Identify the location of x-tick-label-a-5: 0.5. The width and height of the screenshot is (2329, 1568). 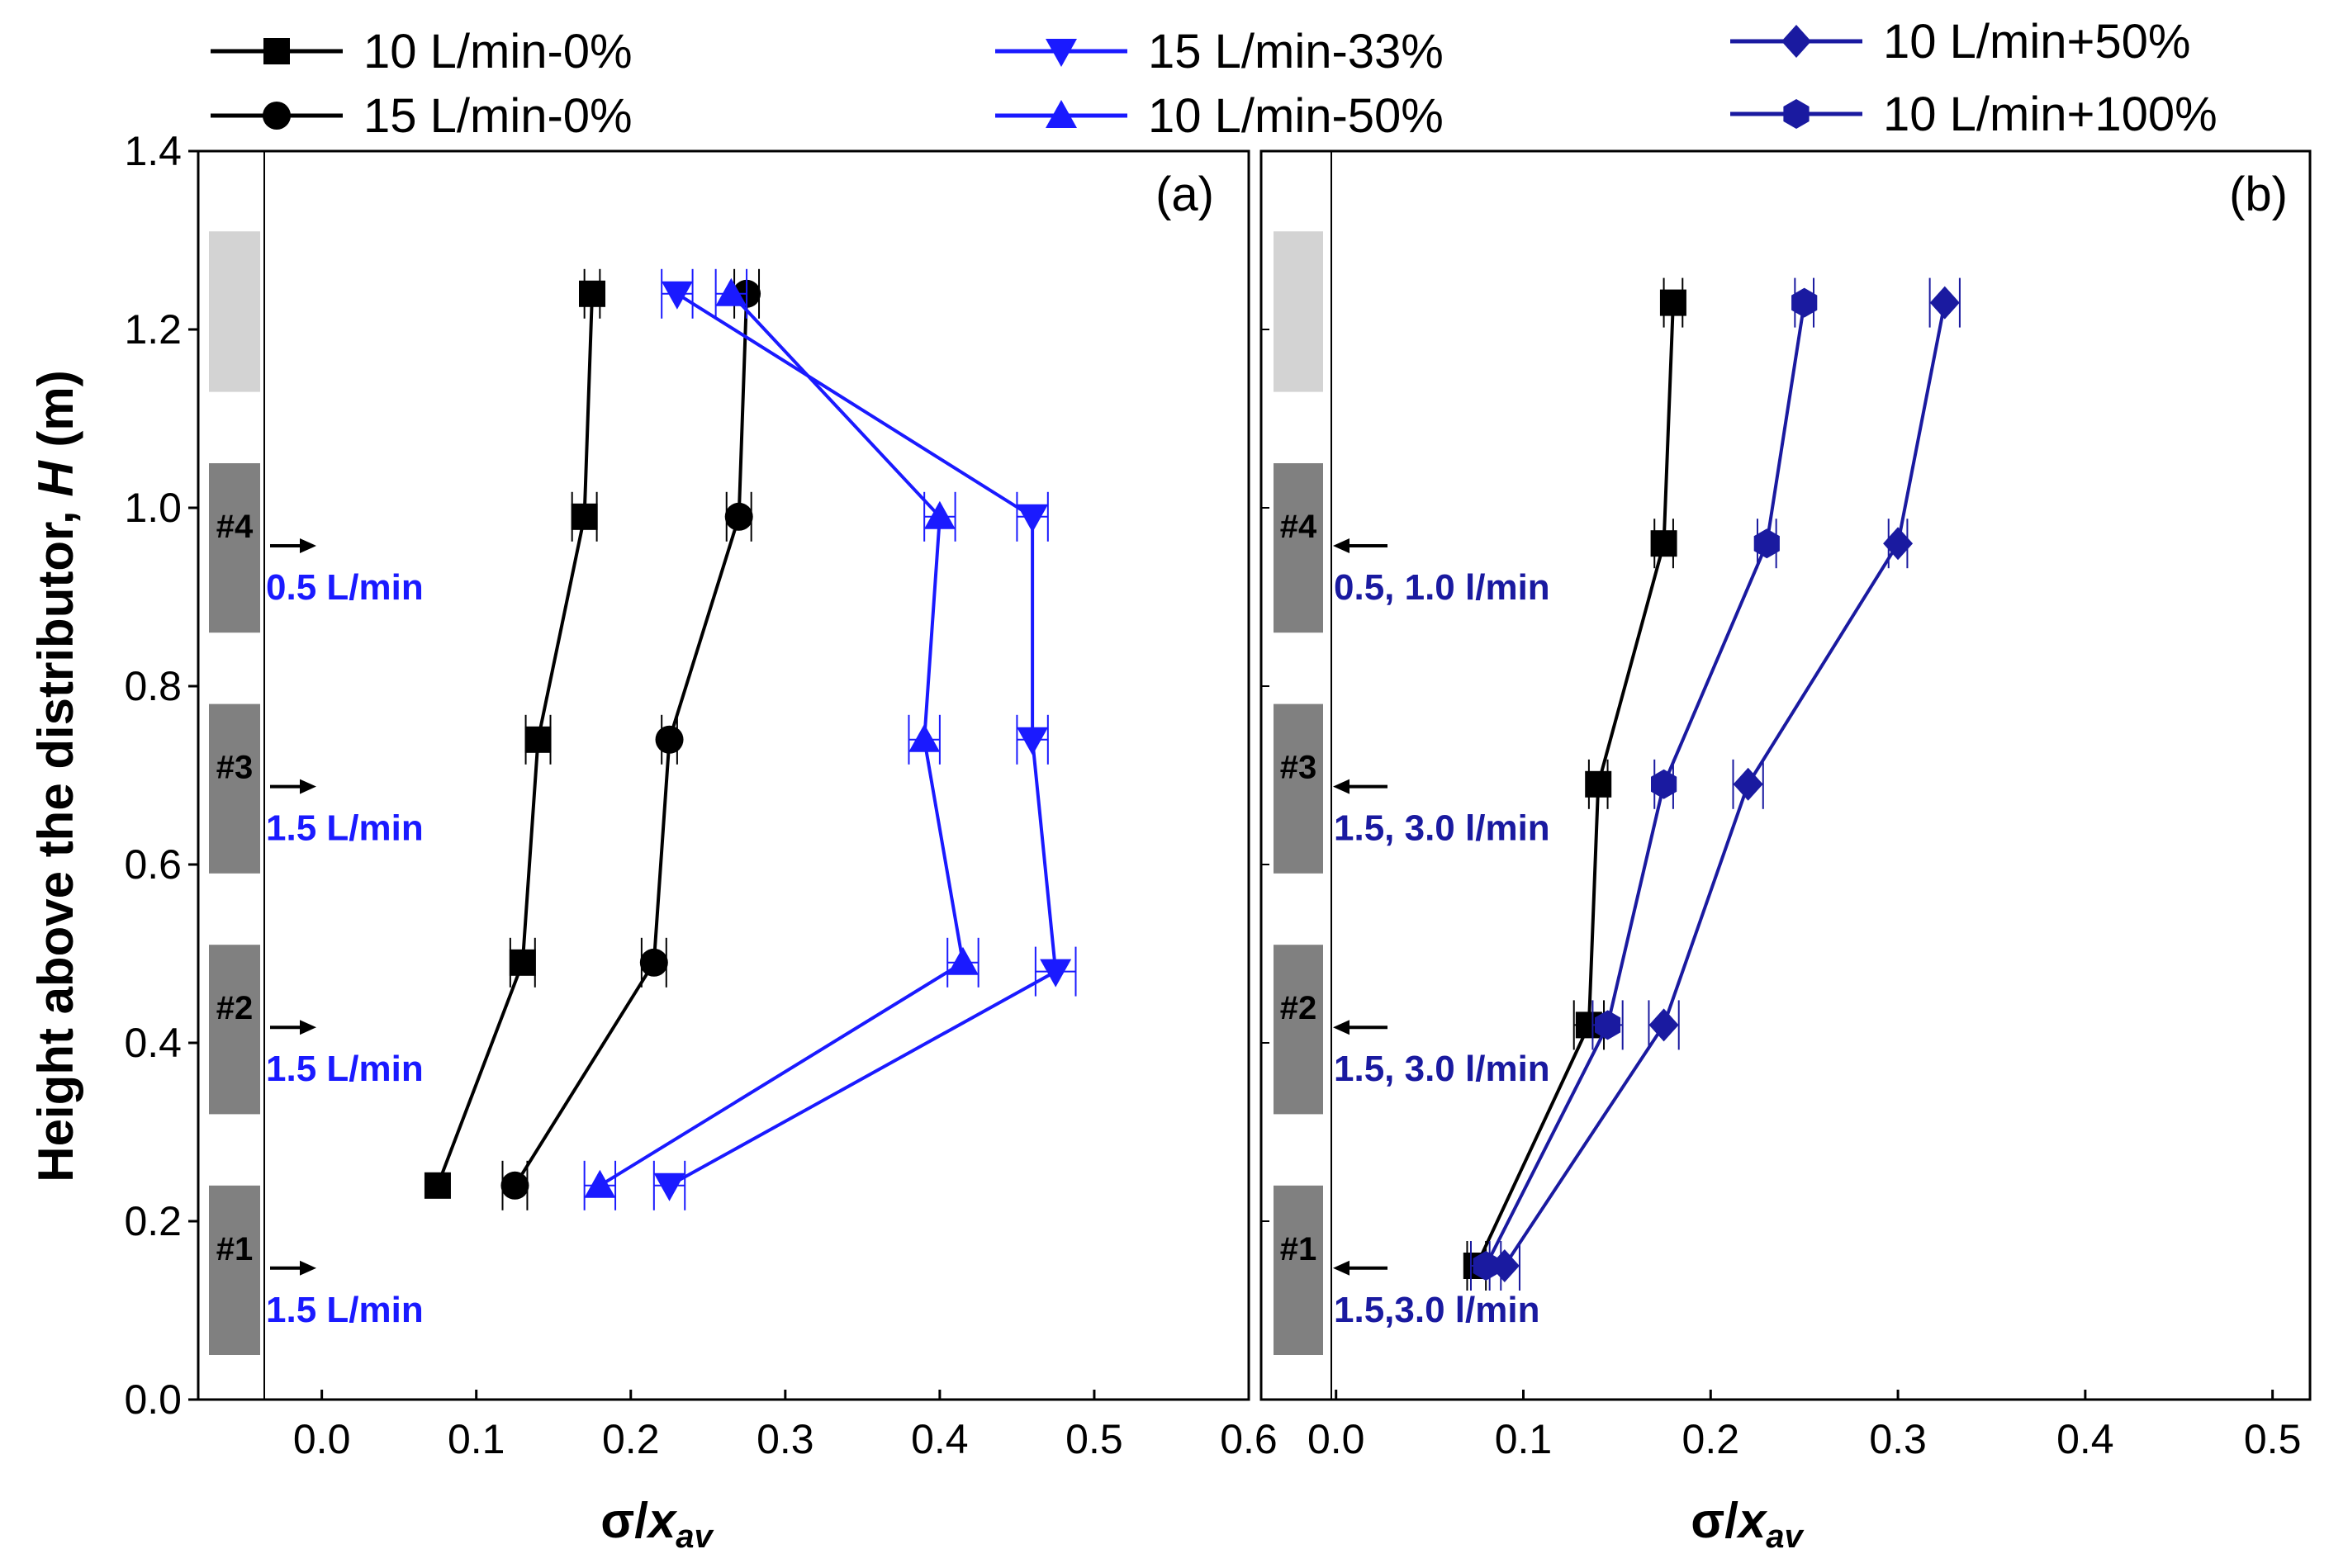
(1094, 1439).